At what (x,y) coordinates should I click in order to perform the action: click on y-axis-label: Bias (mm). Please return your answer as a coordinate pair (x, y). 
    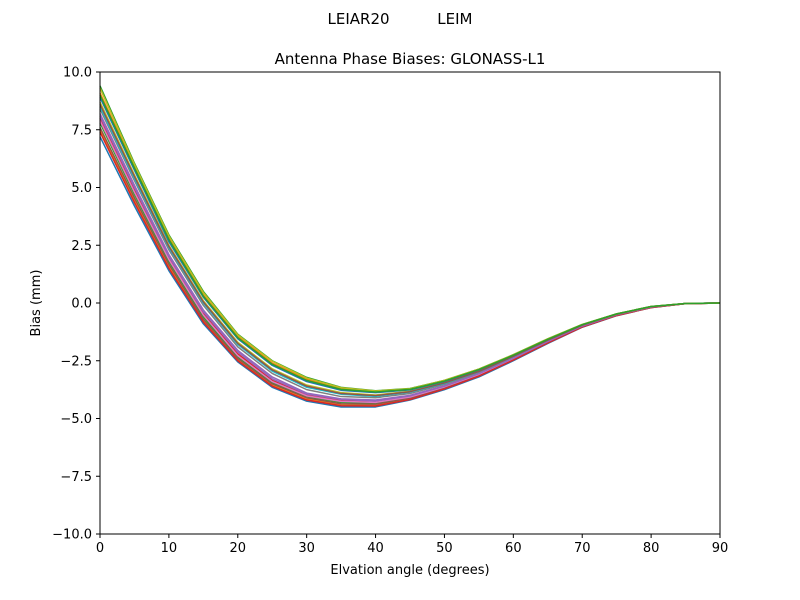
    Looking at the image, I should click on (36, 303).